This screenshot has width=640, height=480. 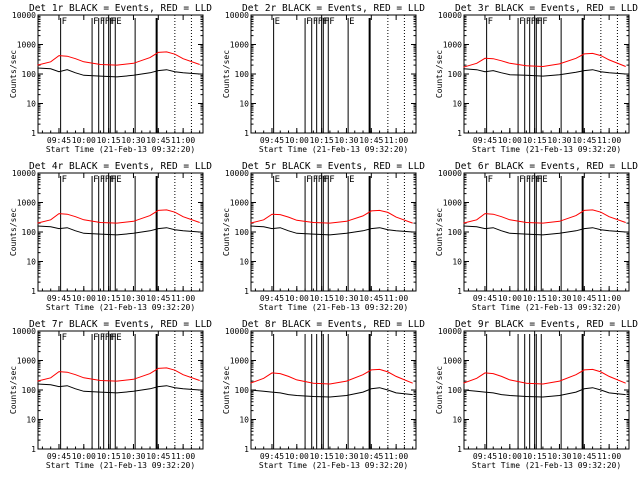 I want to click on panel-title: Det 4r BLACK = Events, RED = LLD, so click(x=120, y=166).